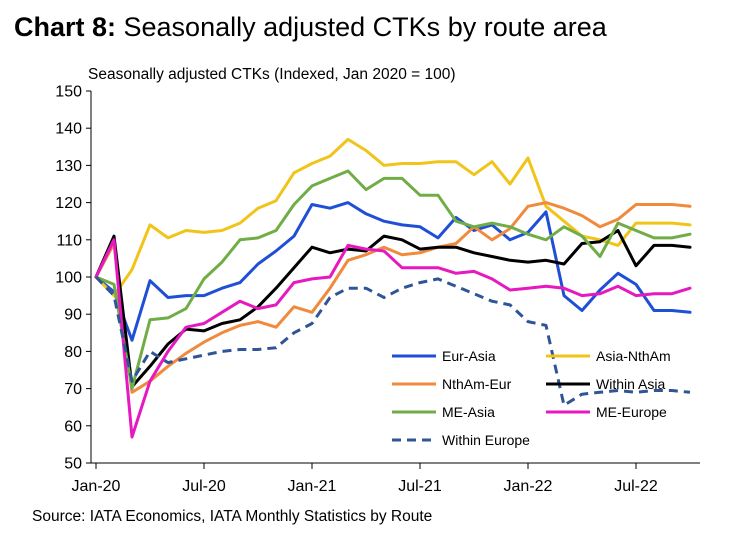 Image resolution: width=742 pixels, height=544 pixels. What do you see at coordinates (68, 92) in the screenshot?
I see `y-tick-label: 150` at bounding box center [68, 92].